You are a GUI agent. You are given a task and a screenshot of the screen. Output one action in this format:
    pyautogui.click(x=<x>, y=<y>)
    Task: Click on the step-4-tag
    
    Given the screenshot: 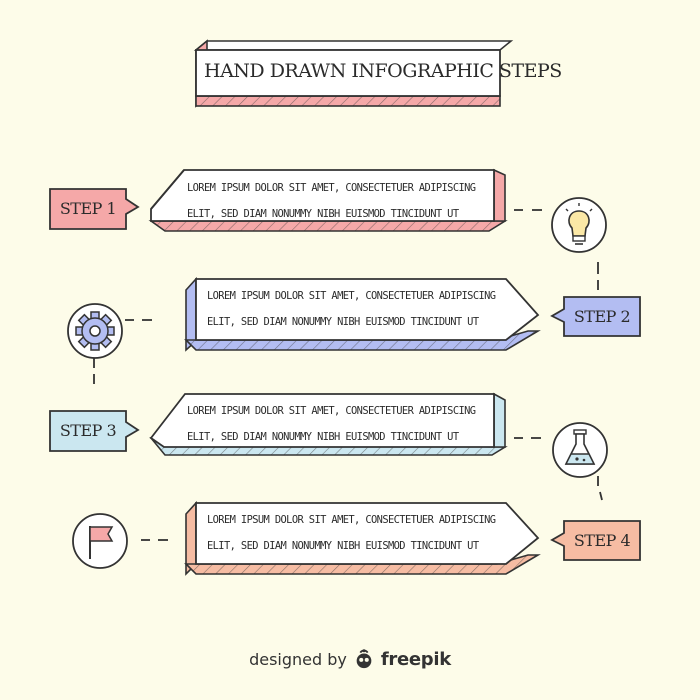 What is the action you would take?
    pyautogui.click(x=595, y=540)
    